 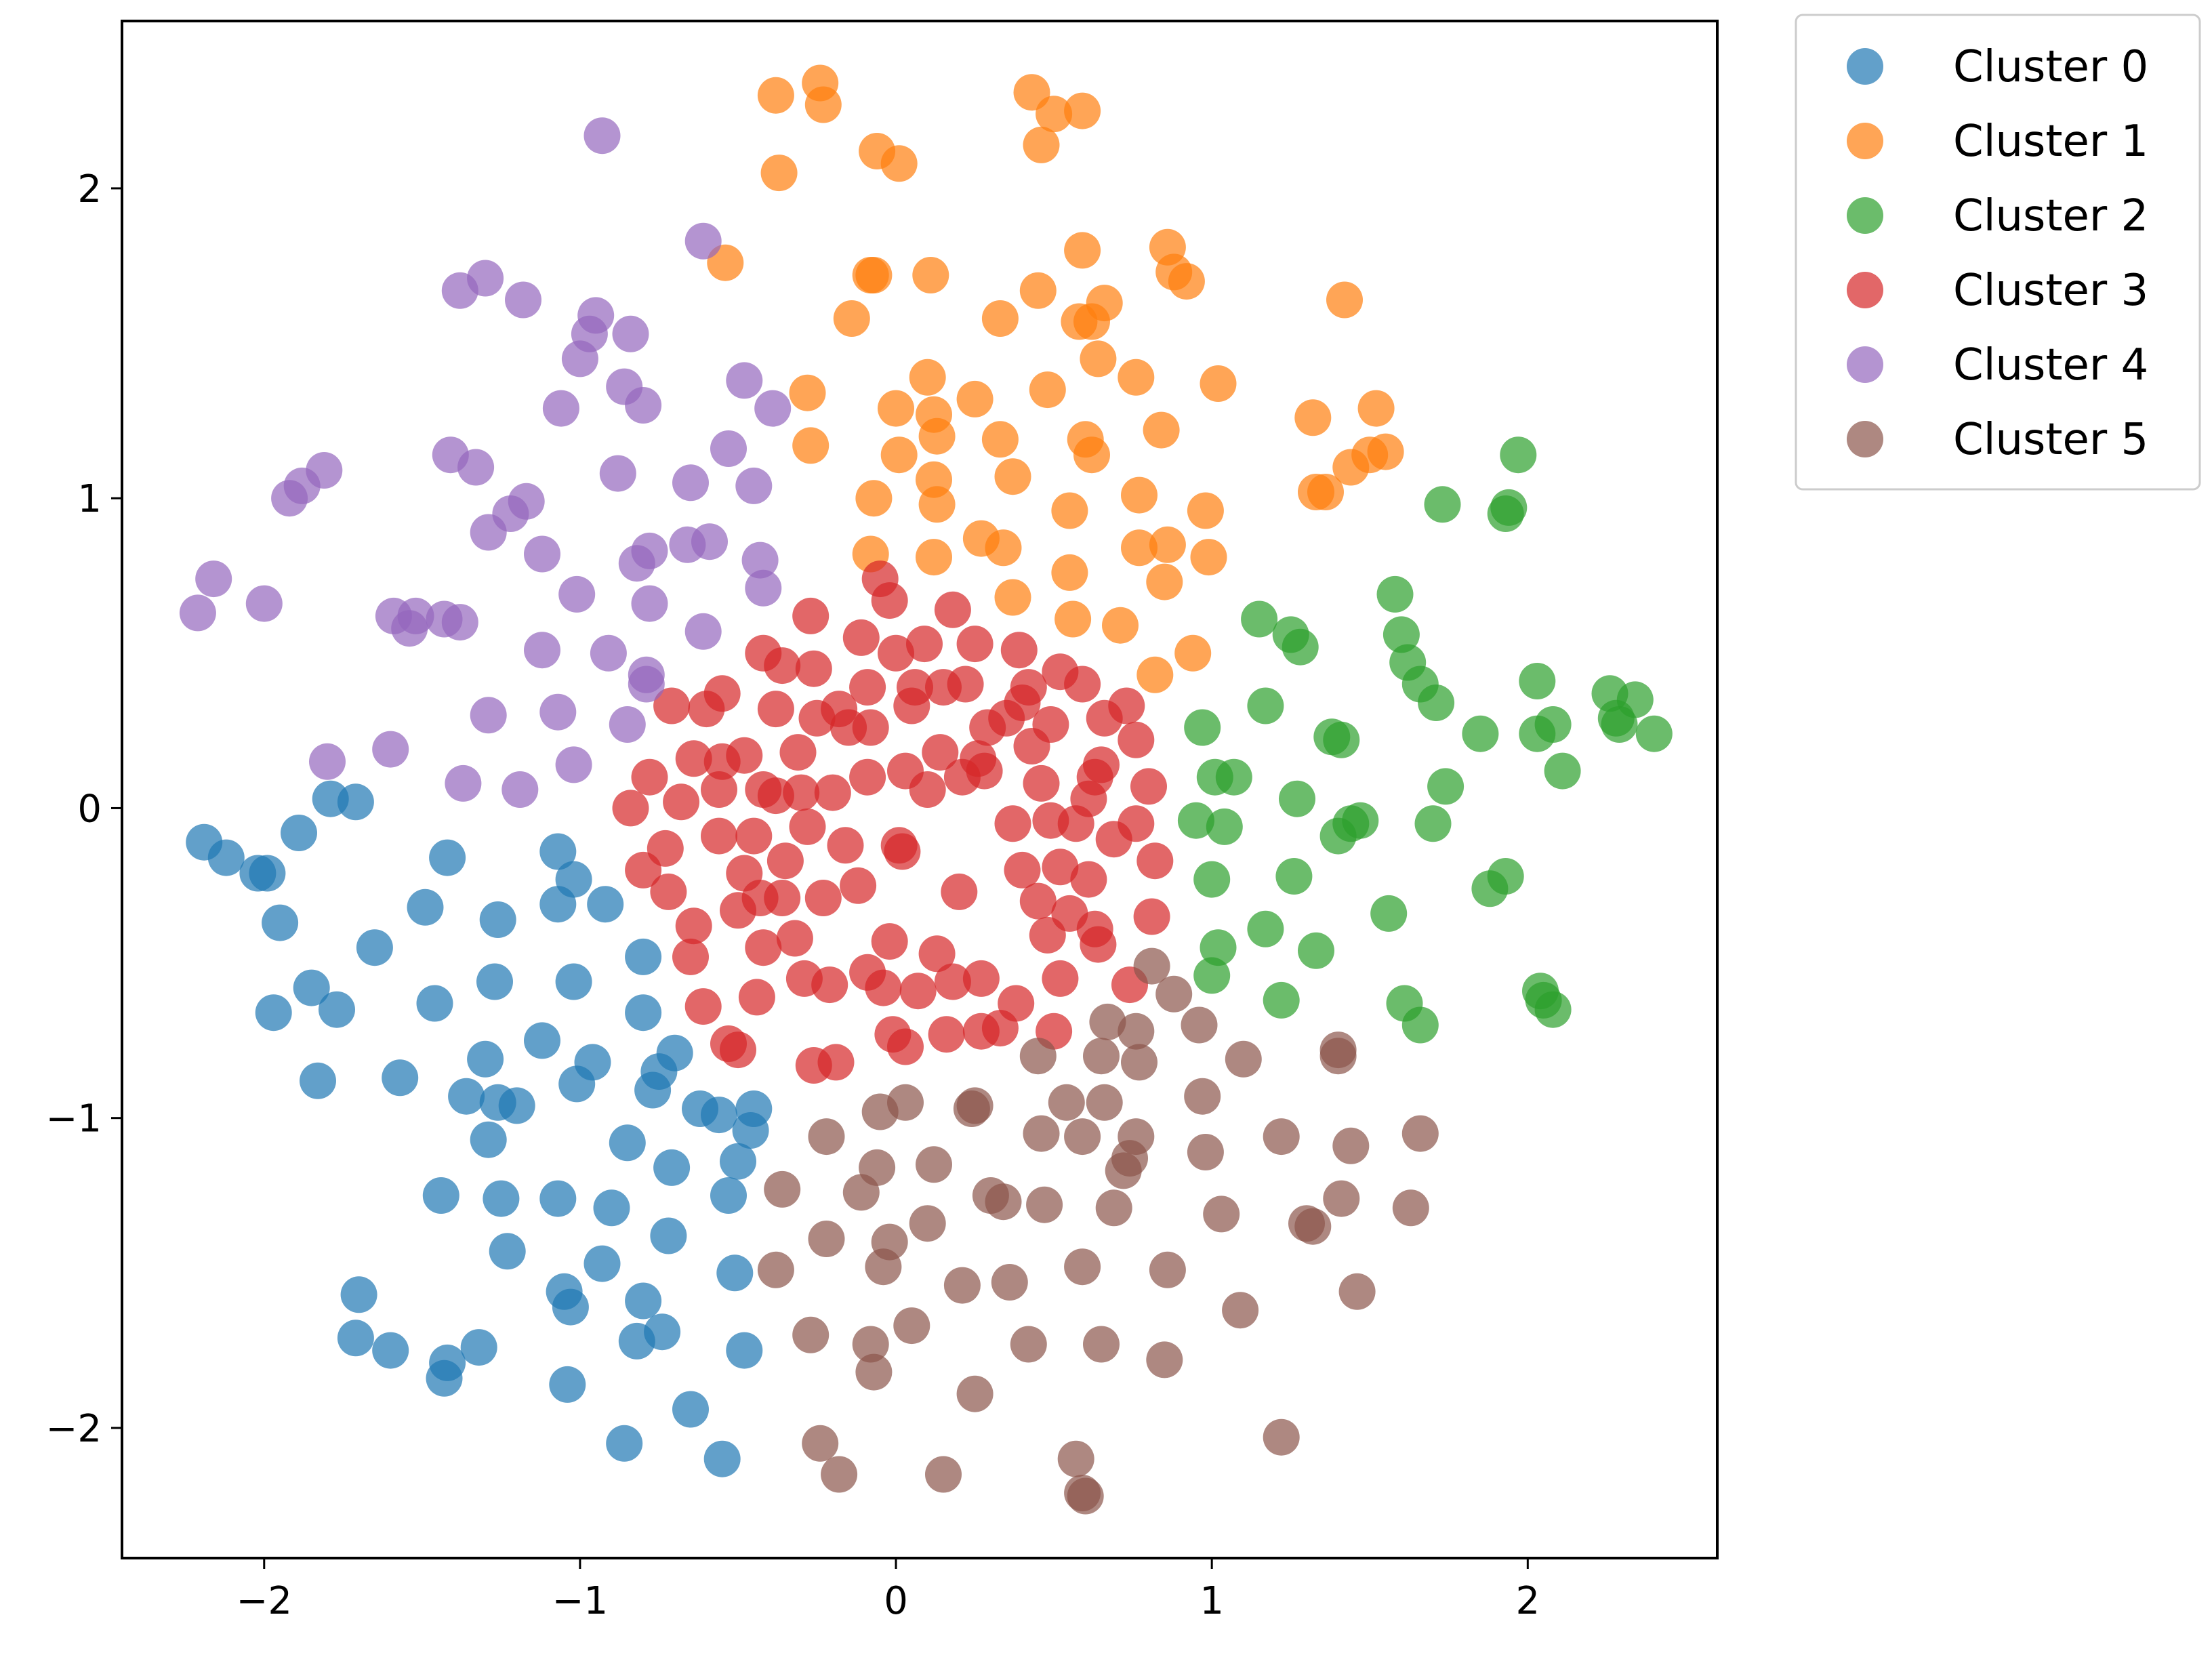 I want to click on cluster-0-series, so click(x=480, y=1128).